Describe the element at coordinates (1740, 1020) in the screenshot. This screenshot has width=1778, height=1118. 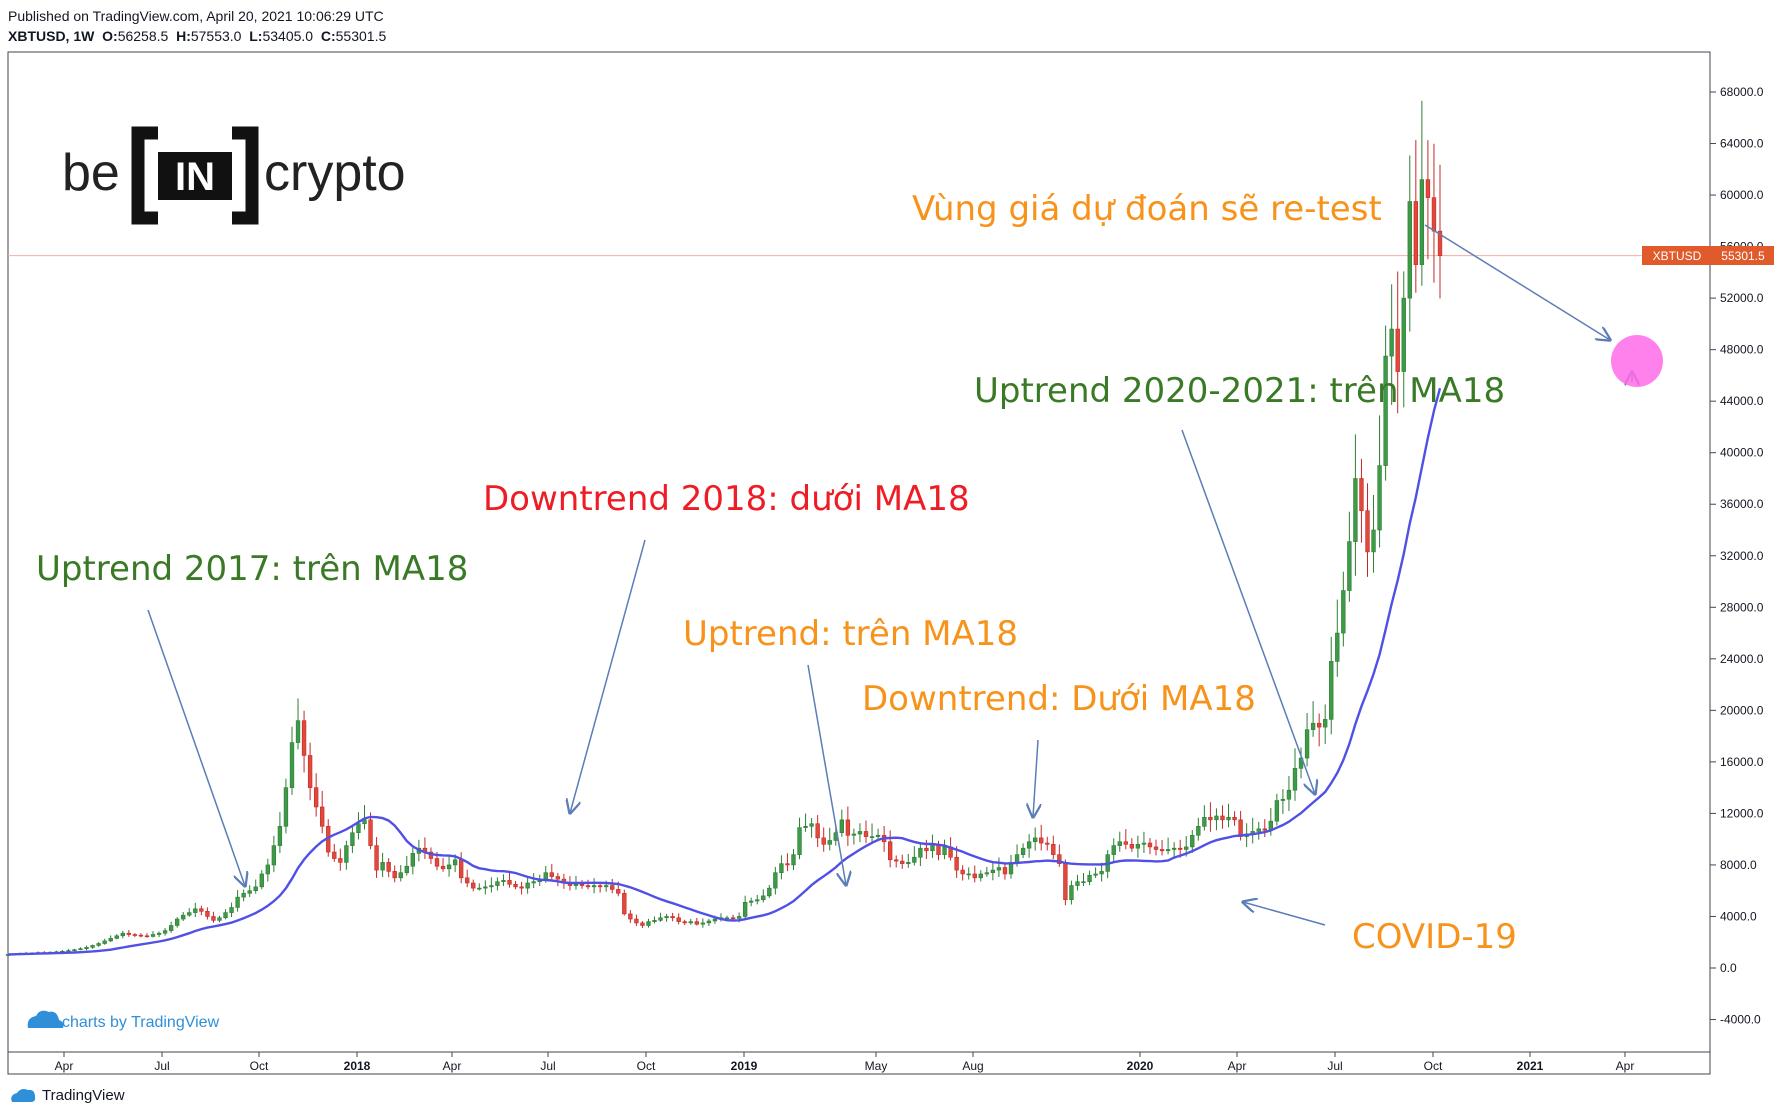
I see `y-tick-label: -4000.0` at that location.